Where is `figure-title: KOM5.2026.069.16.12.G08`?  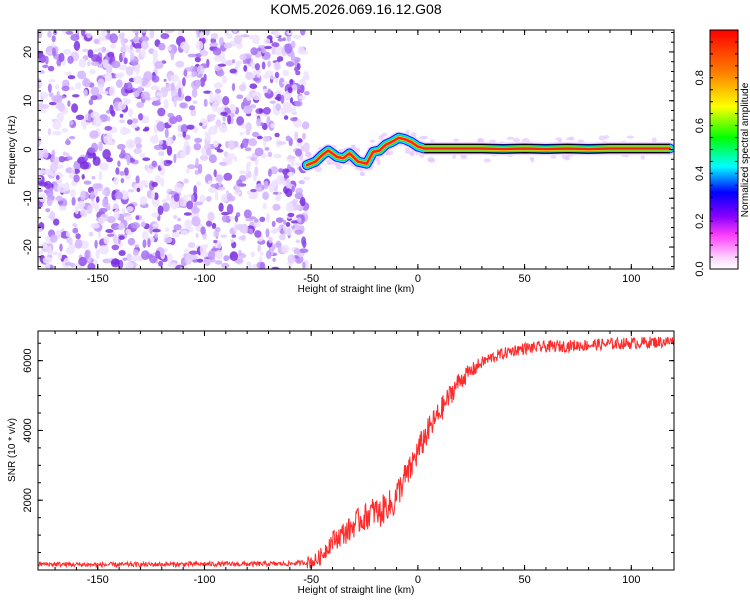 figure-title: KOM5.2026.069.16.12.G08 is located at coordinates (355, 9).